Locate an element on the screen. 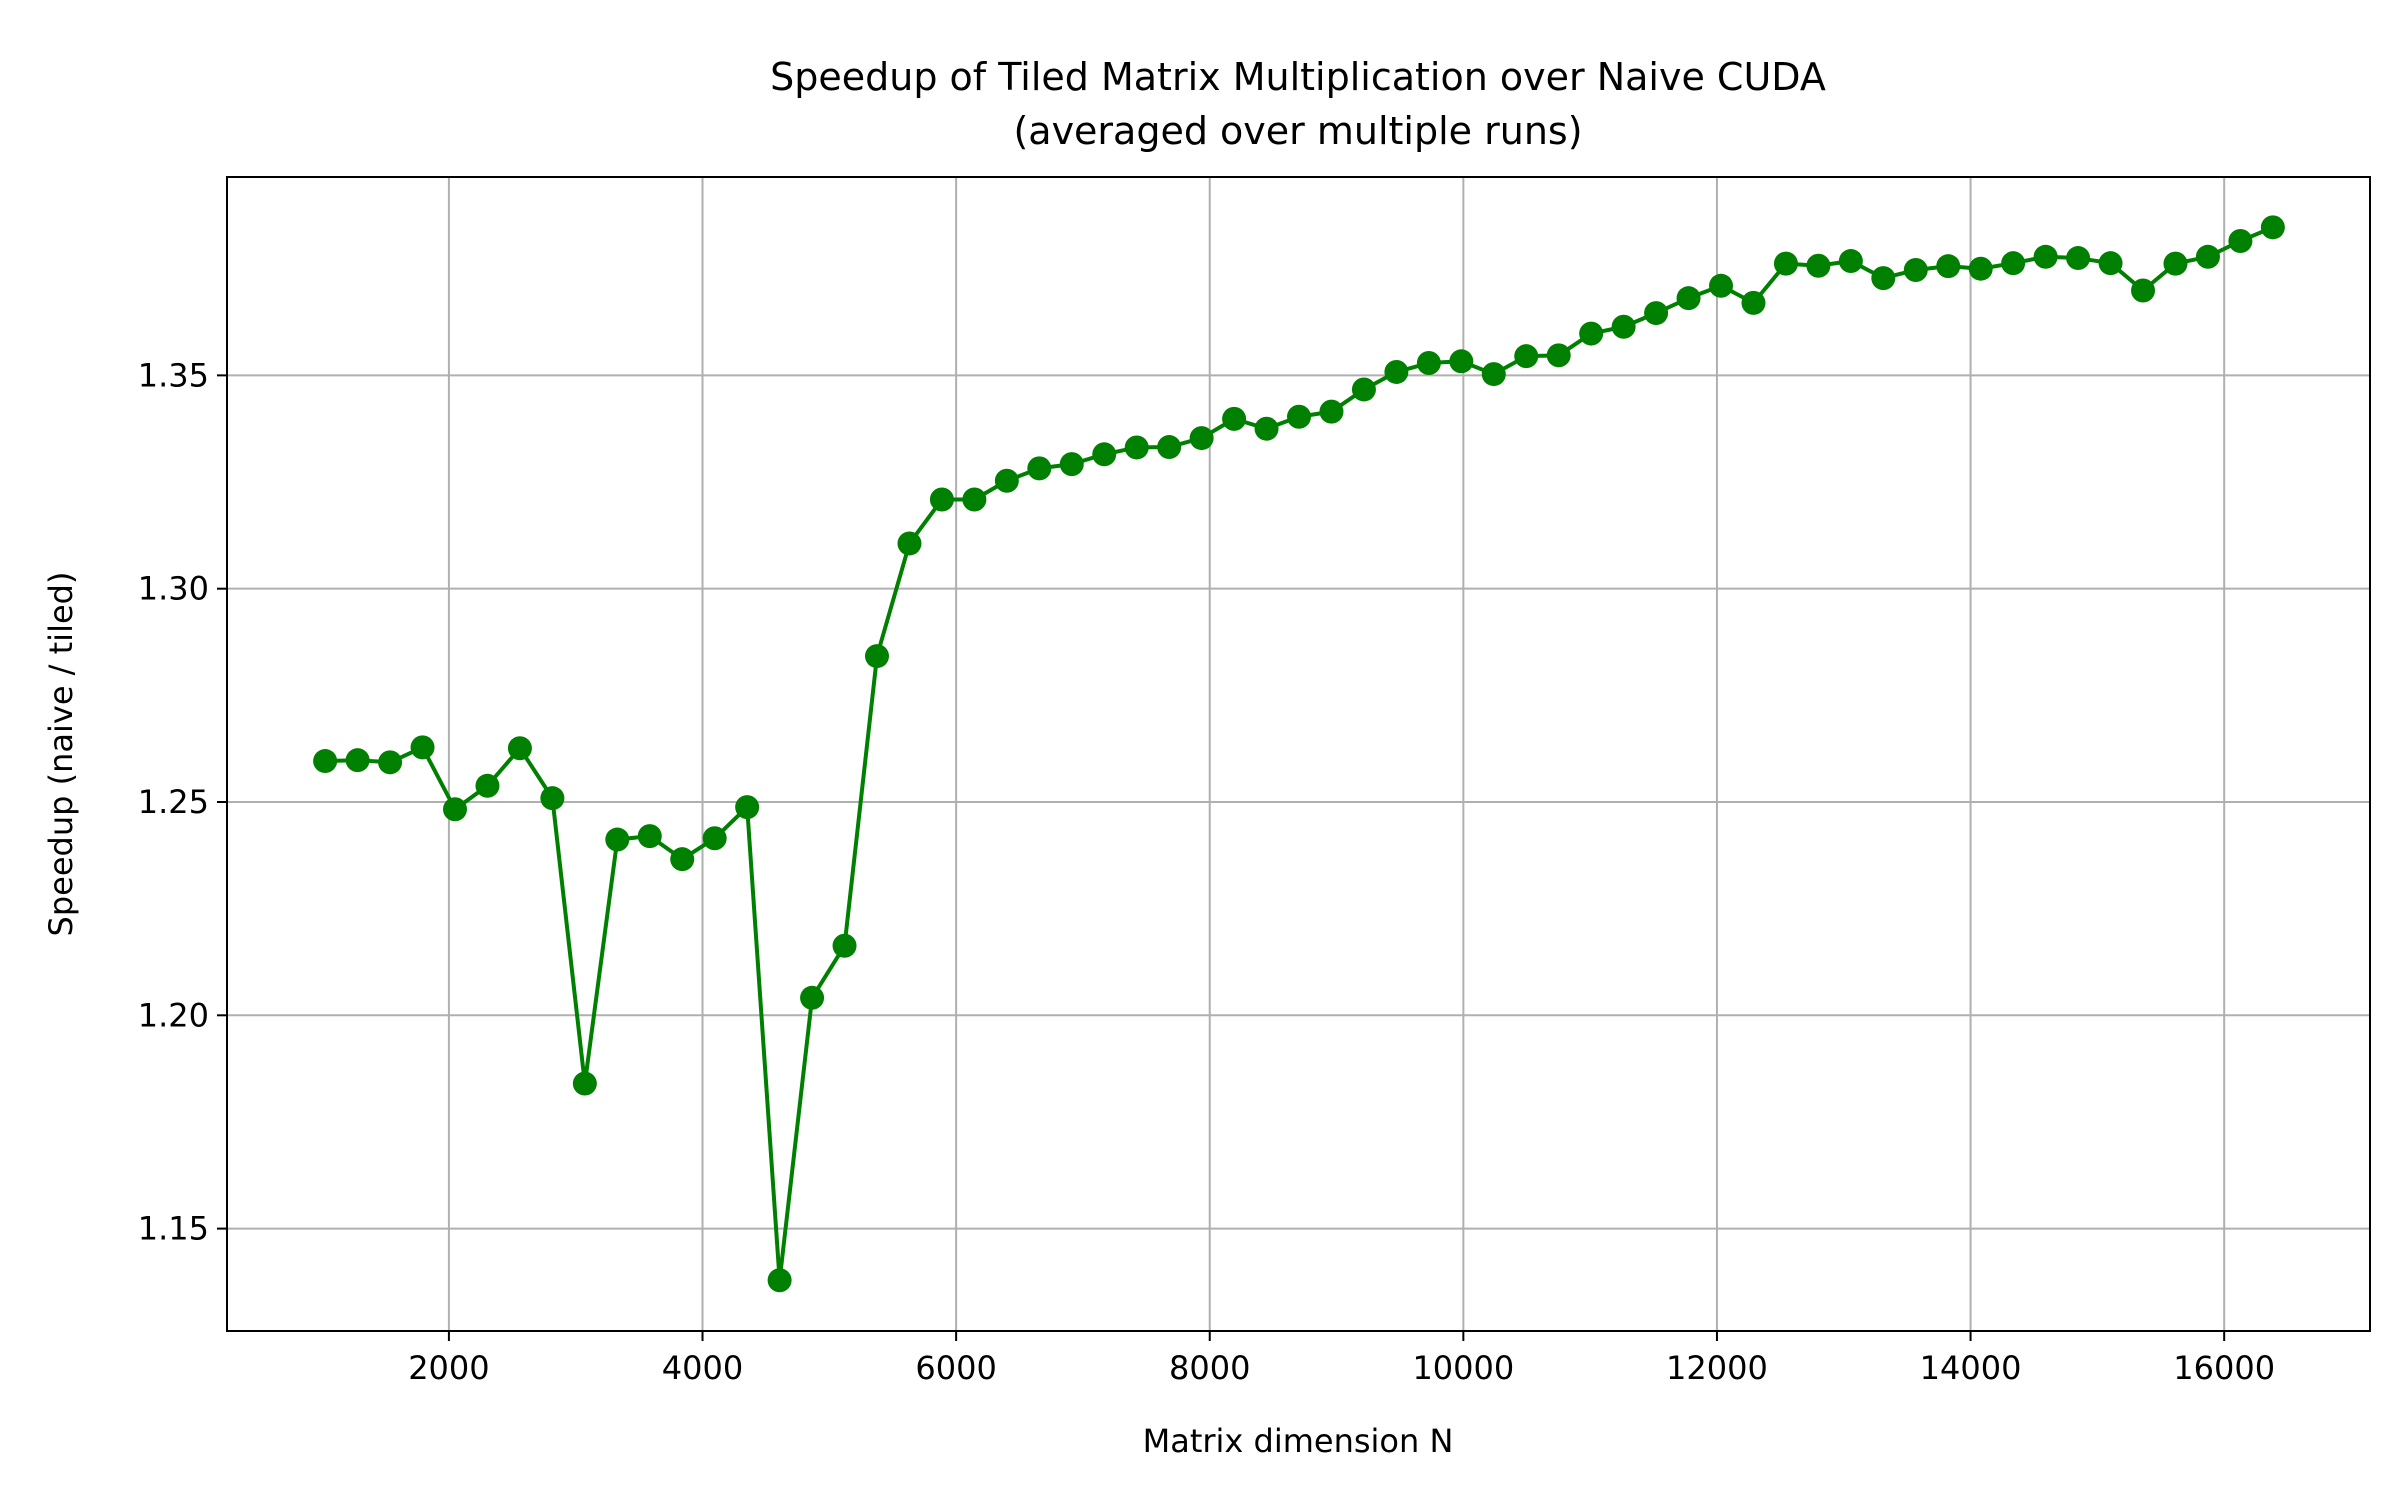  x-tick-label: 4000 is located at coordinates (702, 1368).